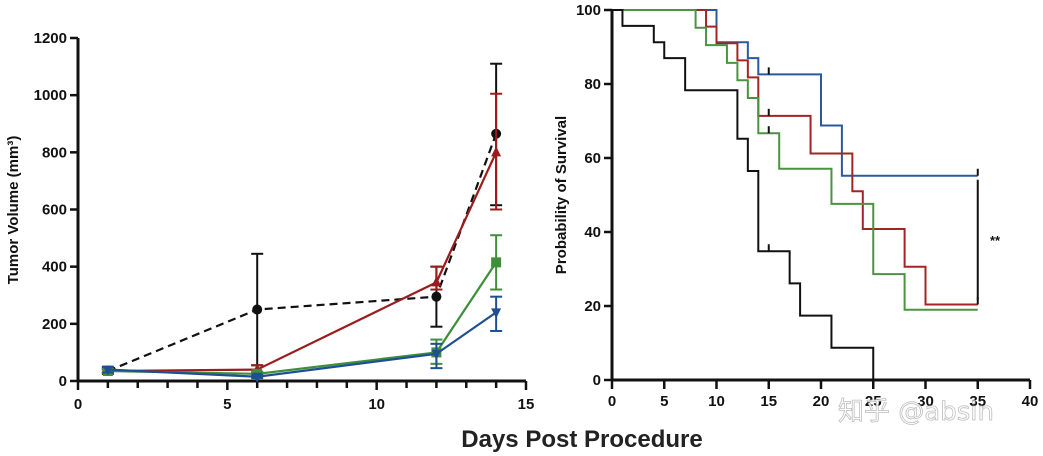 The height and width of the screenshot is (456, 1043). Describe the element at coordinates (50, 38) in the screenshot. I see `y-tick-label: 1200` at that location.